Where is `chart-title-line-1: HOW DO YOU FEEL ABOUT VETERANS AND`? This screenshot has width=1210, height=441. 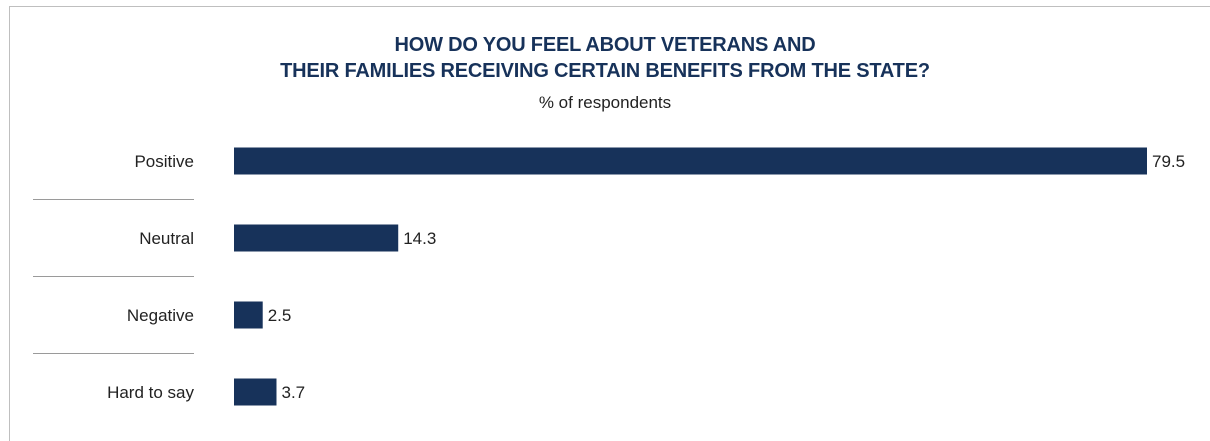
chart-title-line-1: HOW DO YOU FEEL ABOUT VETERANS AND is located at coordinates (605, 45).